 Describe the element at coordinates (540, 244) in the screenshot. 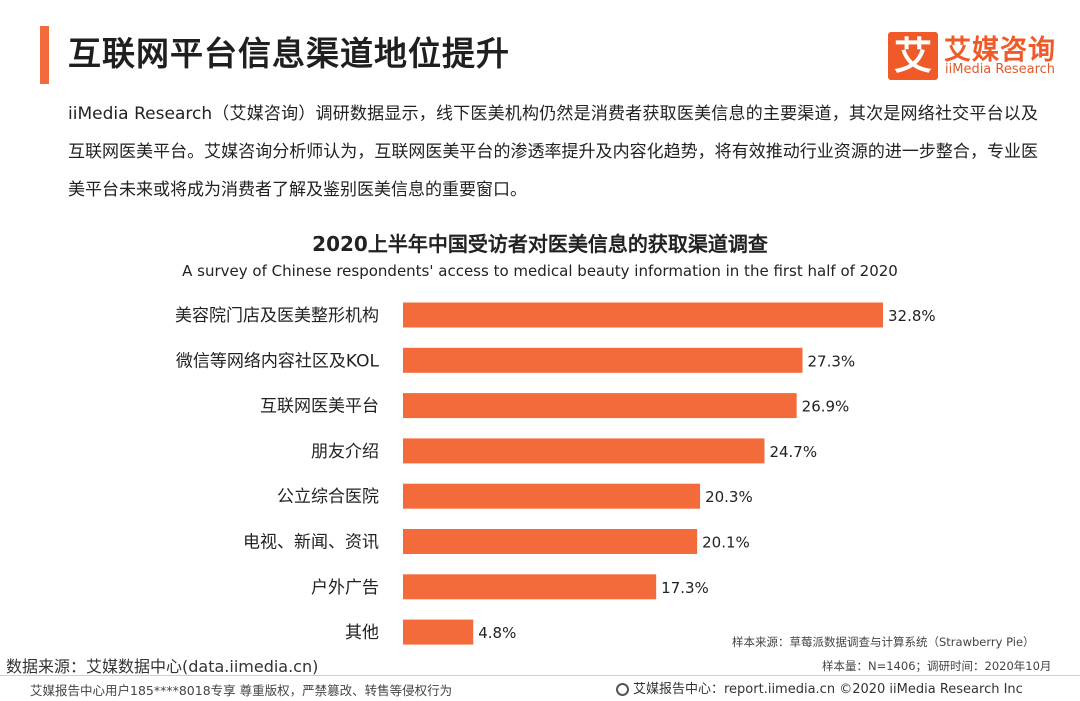

I see `chart-title: 2020上半年中国受访者对医美信息的获取渠道调查` at that location.